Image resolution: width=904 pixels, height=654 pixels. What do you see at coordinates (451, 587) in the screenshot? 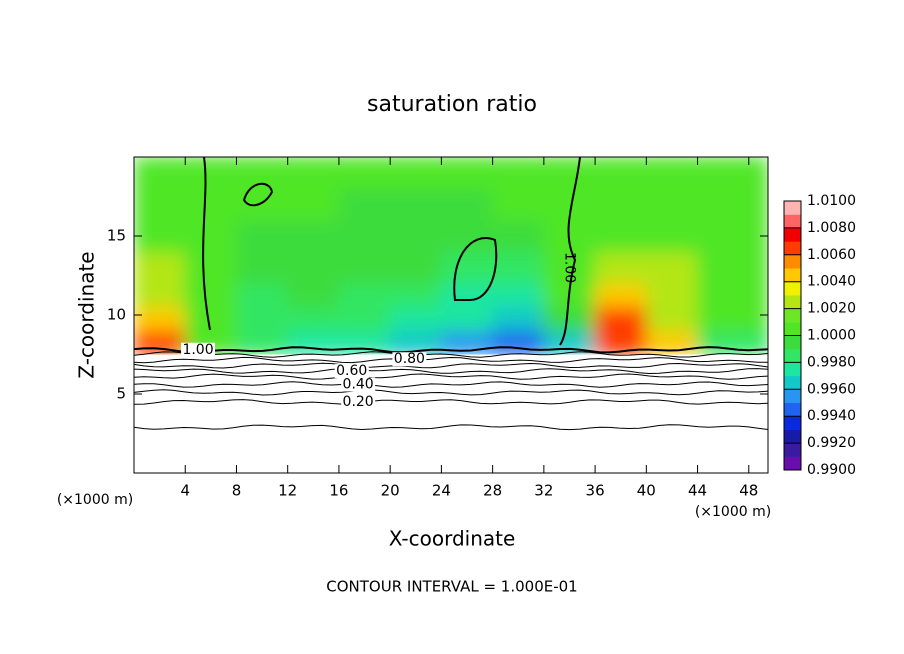
I see `contour-note: CONTOUR INTERVAL = 1.000E-01` at bounding box center [451, 587].